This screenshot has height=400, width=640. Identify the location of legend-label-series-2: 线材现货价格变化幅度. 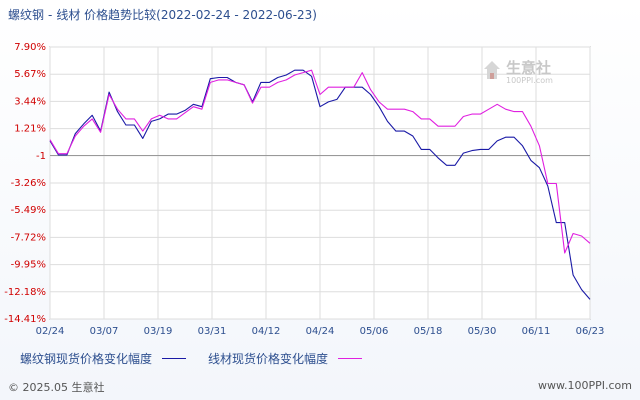
(268, 359).